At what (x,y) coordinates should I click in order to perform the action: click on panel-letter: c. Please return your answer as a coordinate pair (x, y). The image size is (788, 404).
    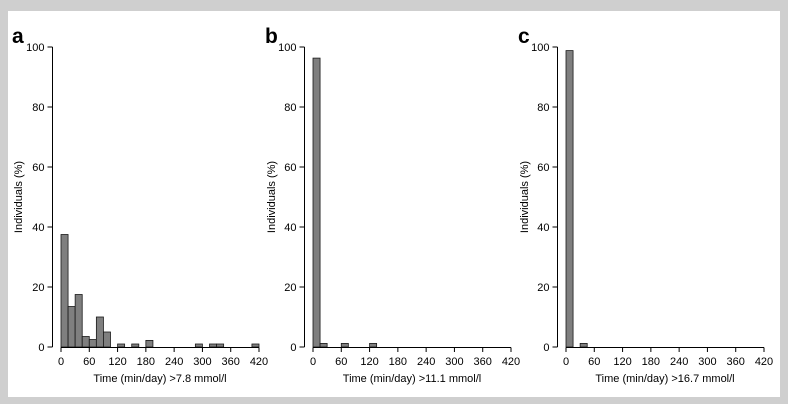
    Looking at the image, I should click on (524, 36).